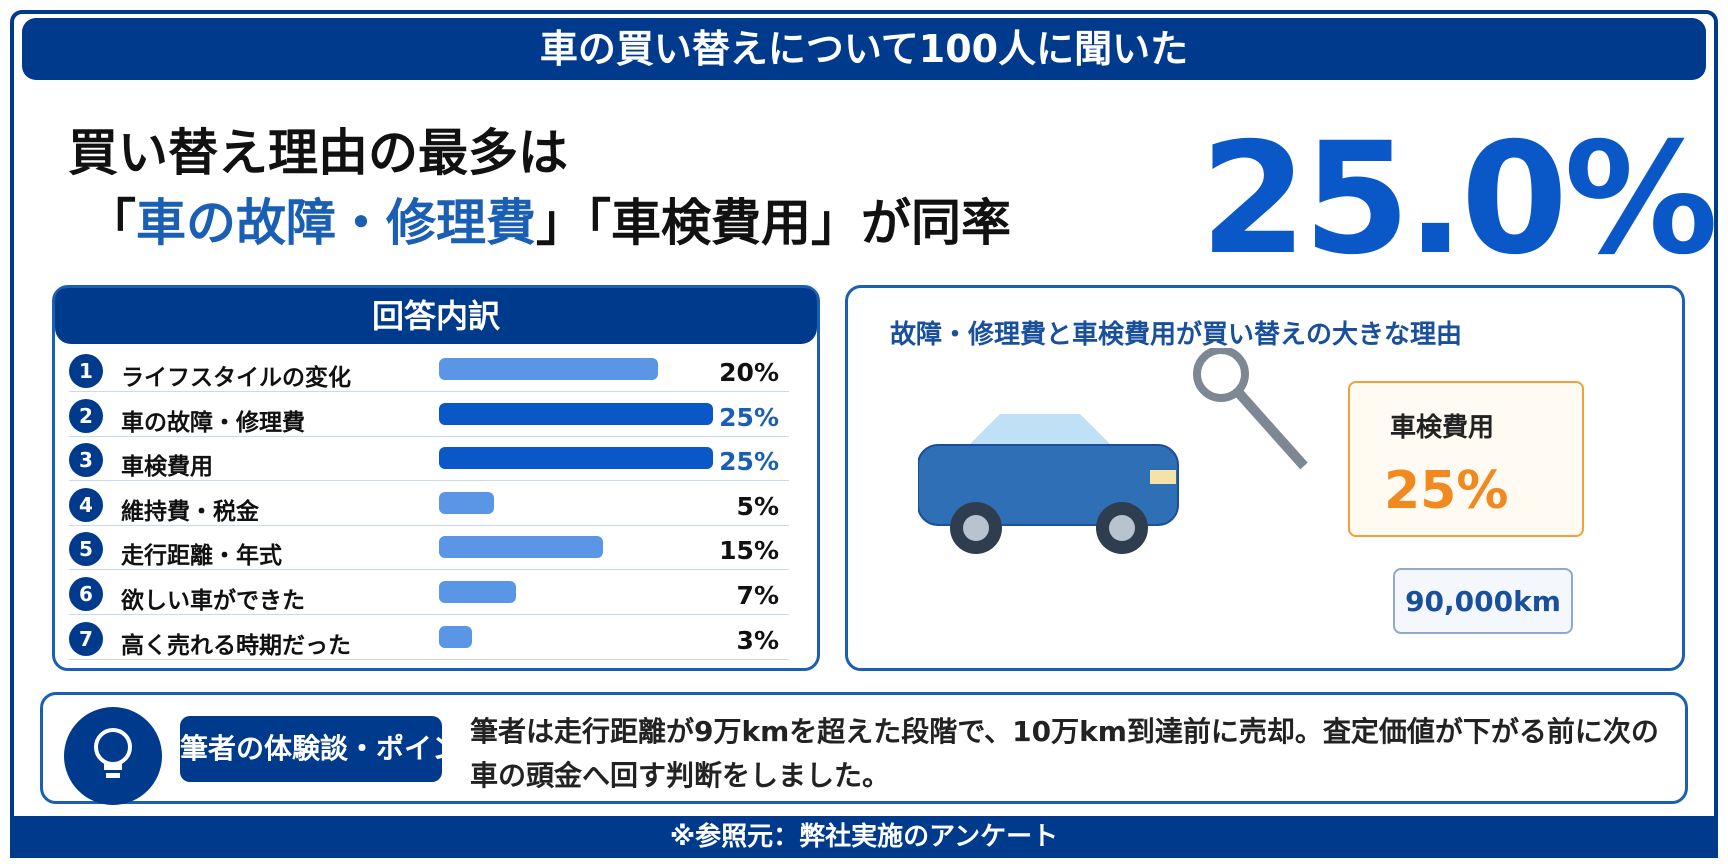 Image resolution: width=1728 pixels, height=864 pixels. What do you see at coordinates (236, 378) in the screenshot?
I see `reason-label: ライフスタイルの変化` at bounding box center [236, 378].